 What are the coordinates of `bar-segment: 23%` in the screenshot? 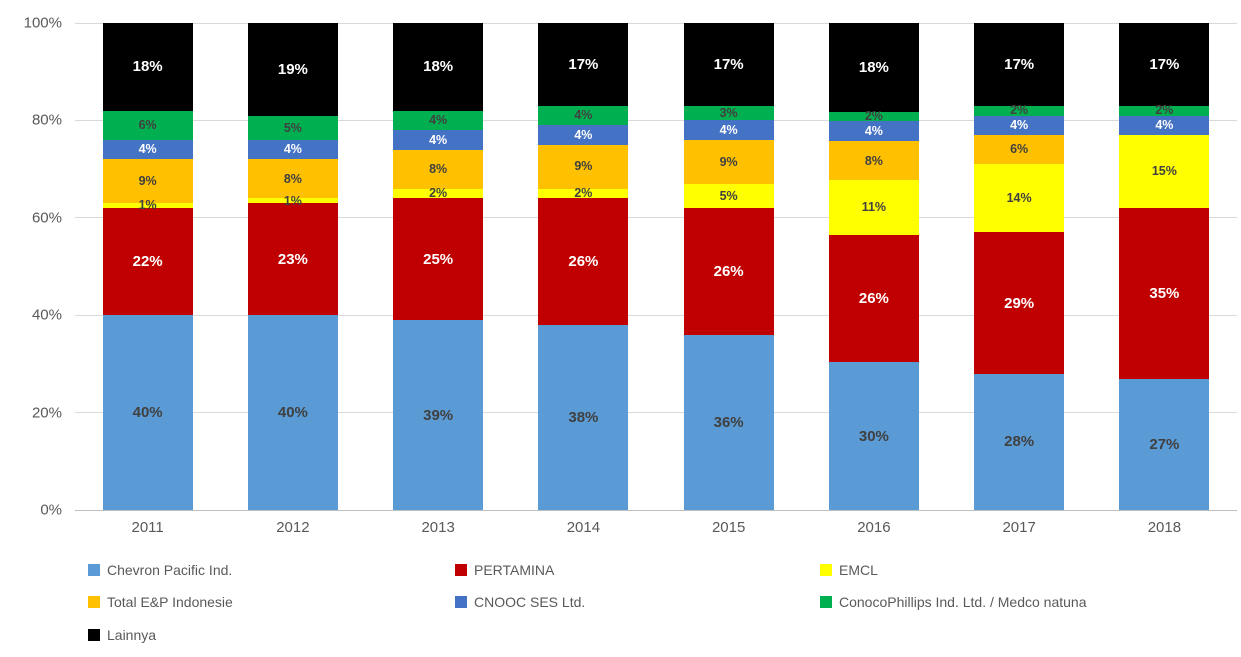 It's located at (292, 259).